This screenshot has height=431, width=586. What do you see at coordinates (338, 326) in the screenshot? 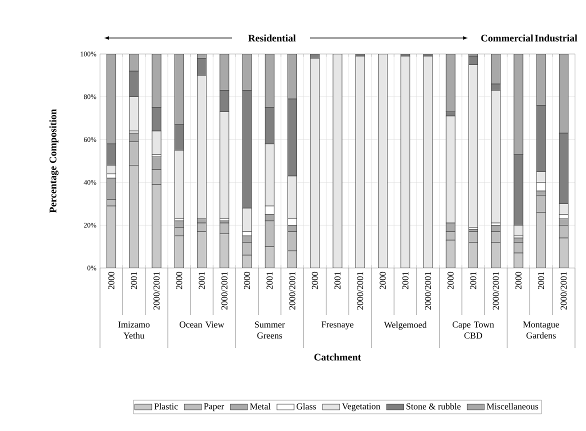
I see `text: Fresnaye` at bounding box center [338, 326].